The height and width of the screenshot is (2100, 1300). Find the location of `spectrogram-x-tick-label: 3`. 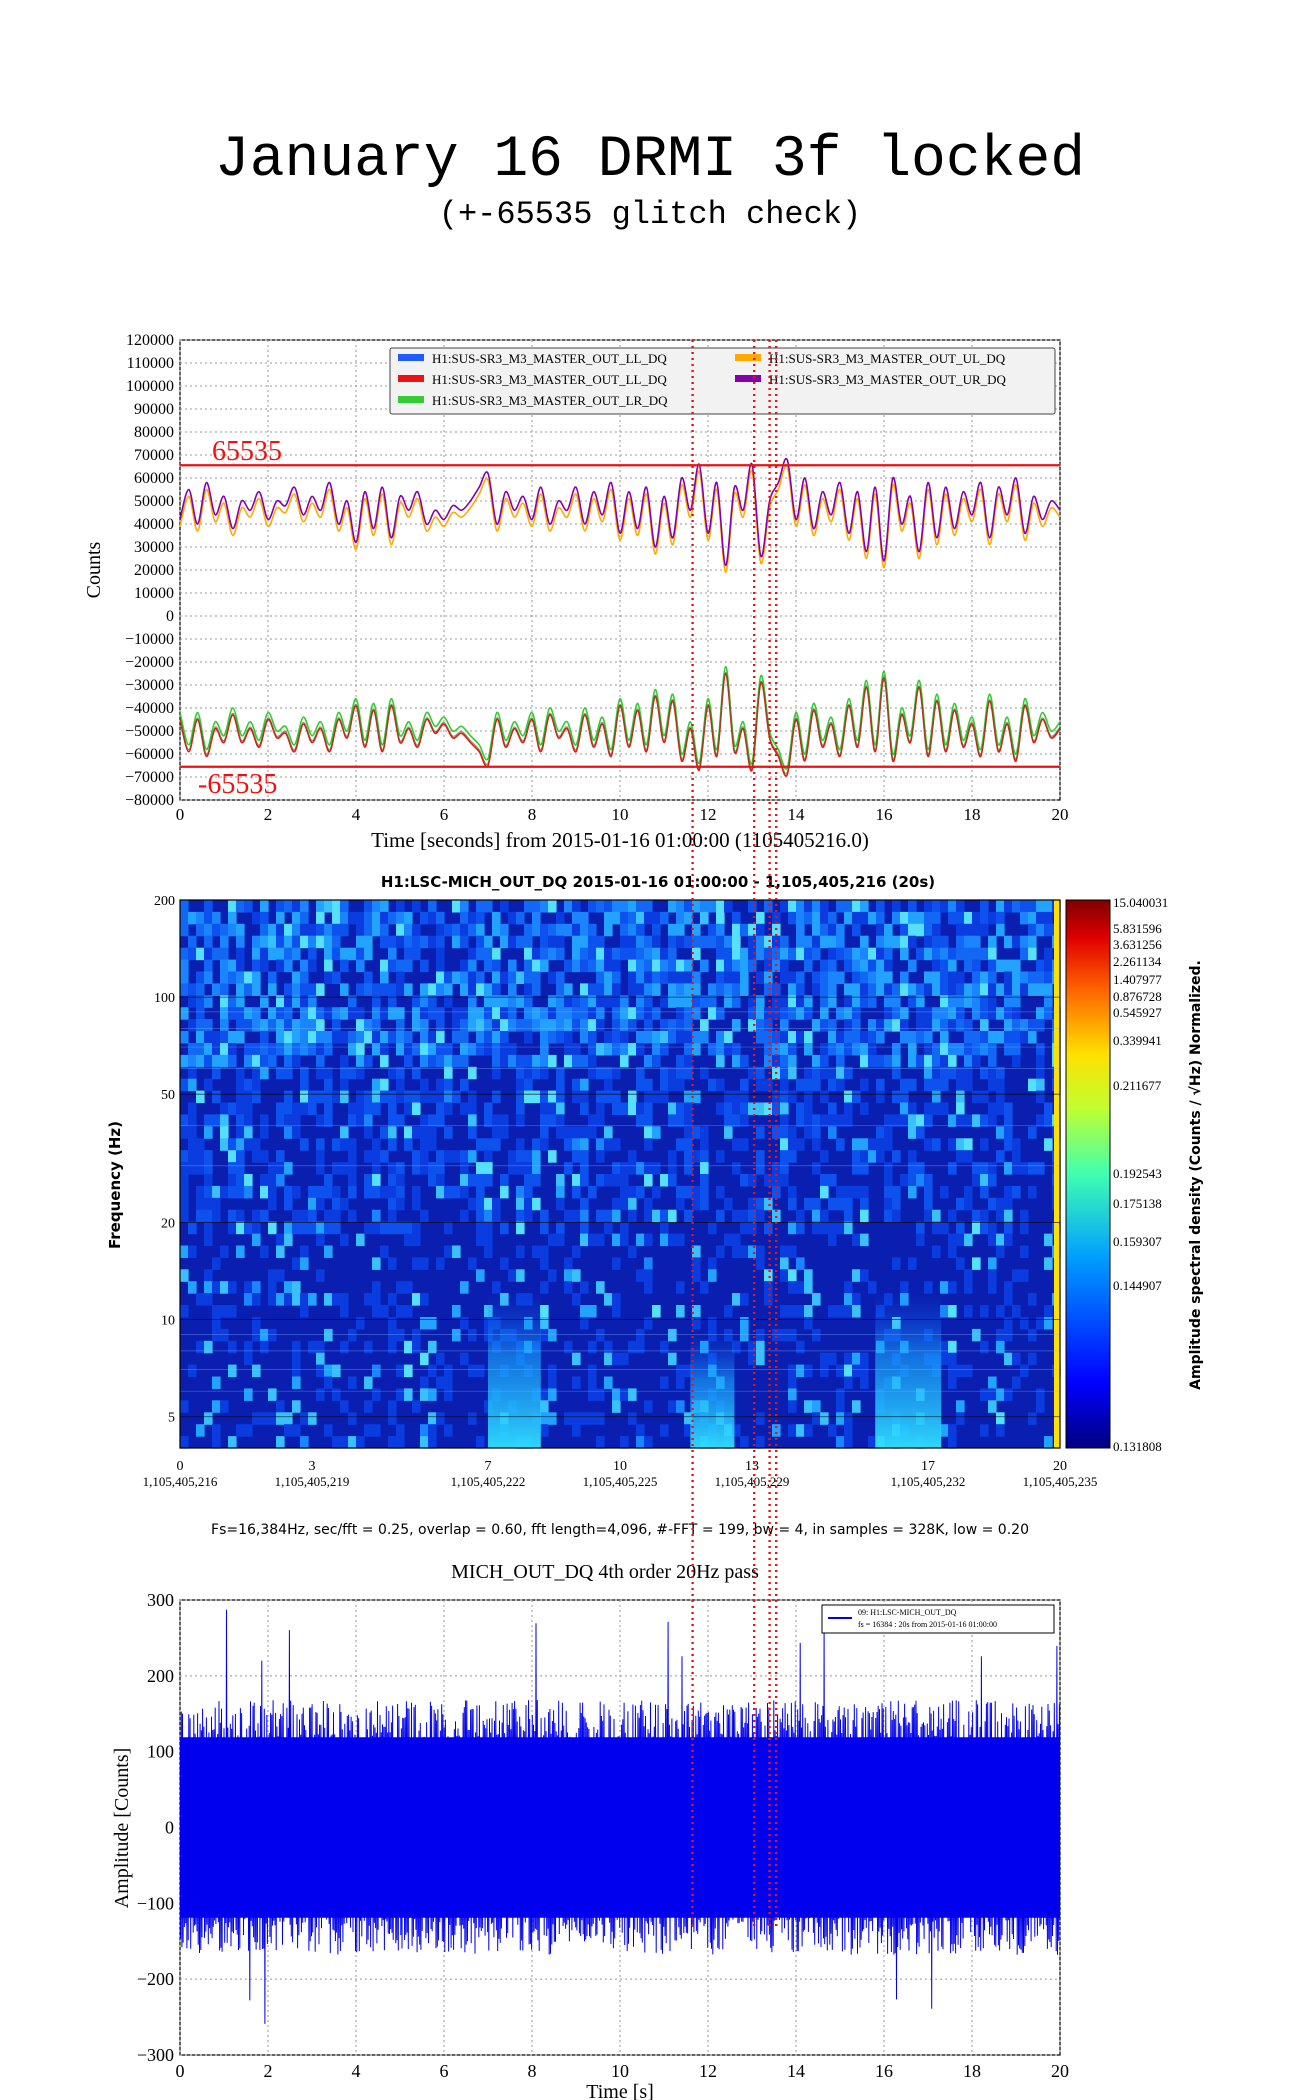

spectrogram-x-tick-label: 3 is located at coordinates (312, 1466).